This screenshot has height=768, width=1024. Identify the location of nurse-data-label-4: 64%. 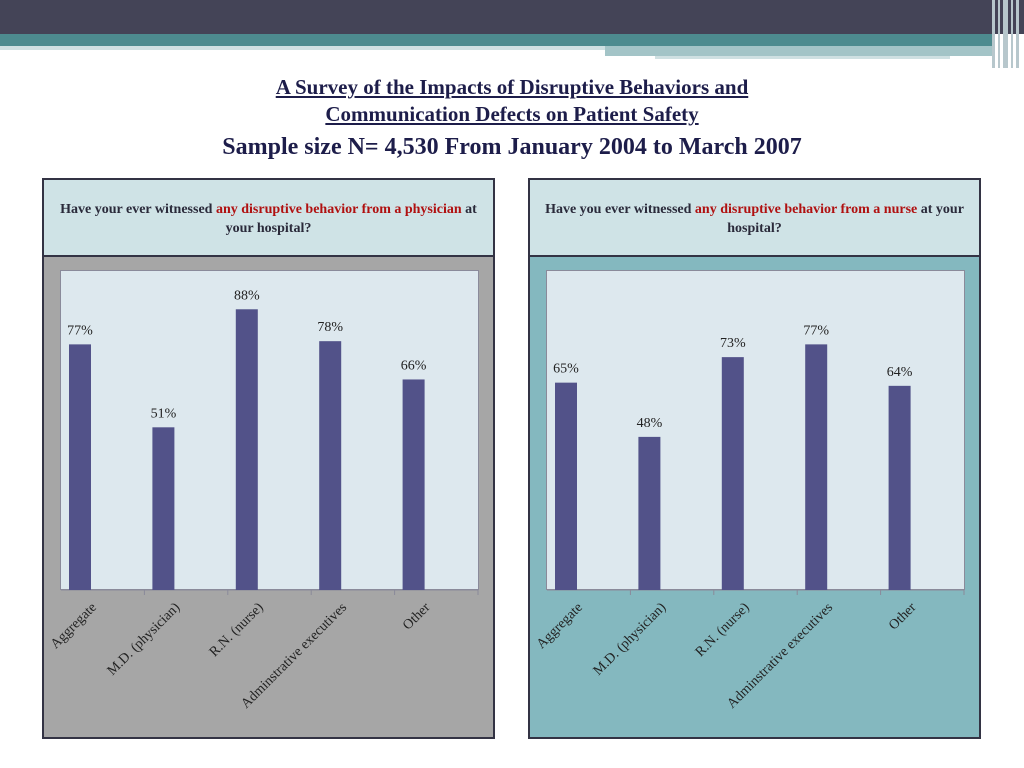
(900, 372).